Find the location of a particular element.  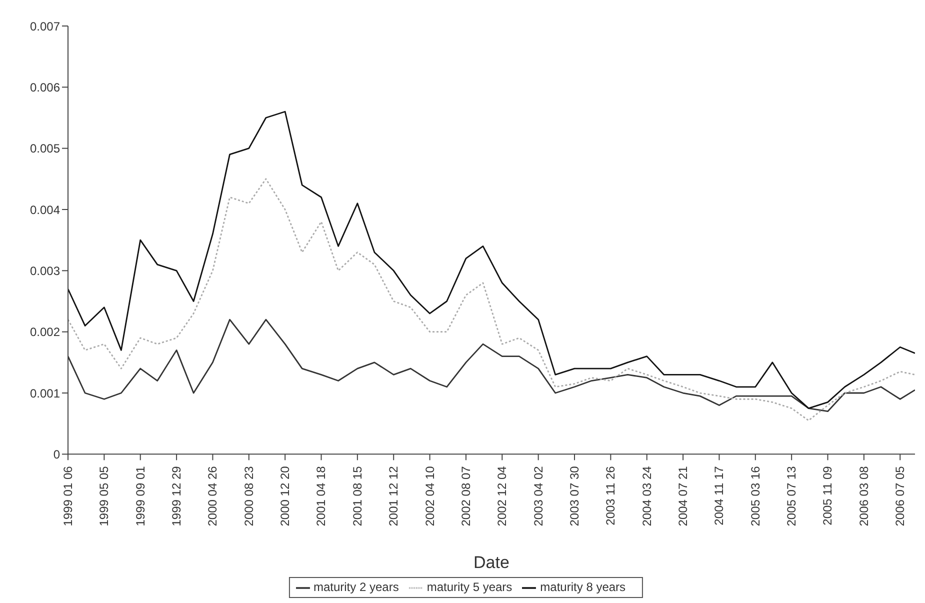

x-tick-label: 2000 04 26 is located at coordinates (213, 496).